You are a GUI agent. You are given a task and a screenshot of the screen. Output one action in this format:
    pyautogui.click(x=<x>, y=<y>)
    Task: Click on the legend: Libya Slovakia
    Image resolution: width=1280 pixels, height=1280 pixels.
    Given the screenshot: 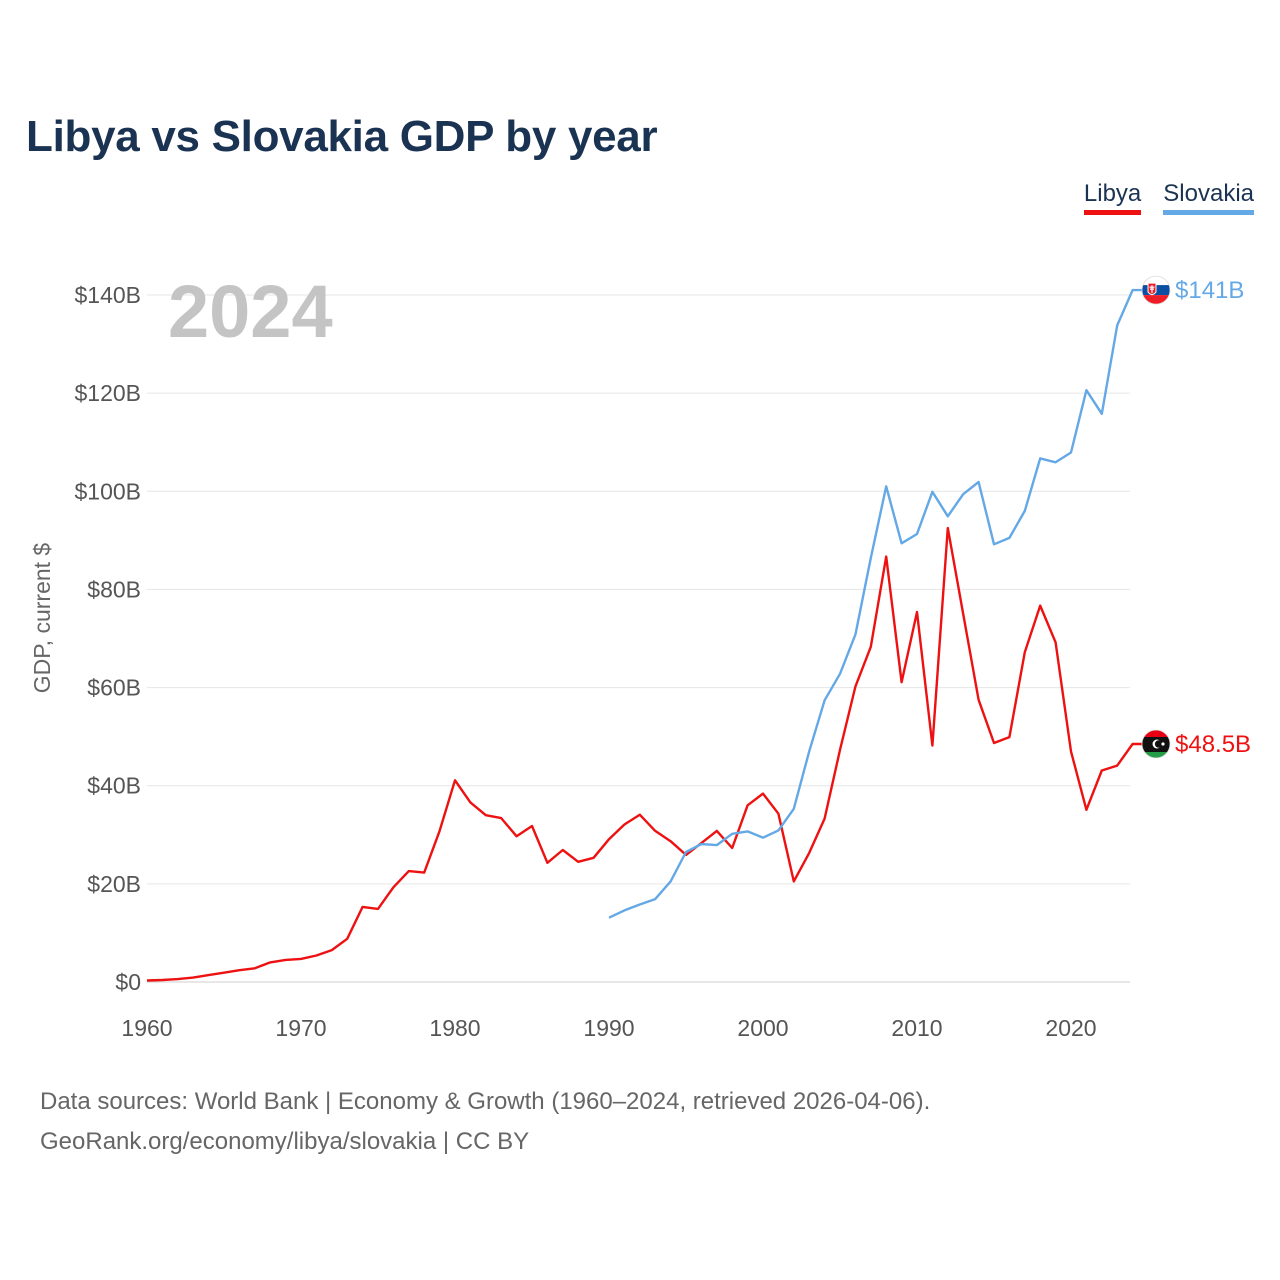 What is the action you would take?
    pyautogui.click(x=1168, y=197)
    